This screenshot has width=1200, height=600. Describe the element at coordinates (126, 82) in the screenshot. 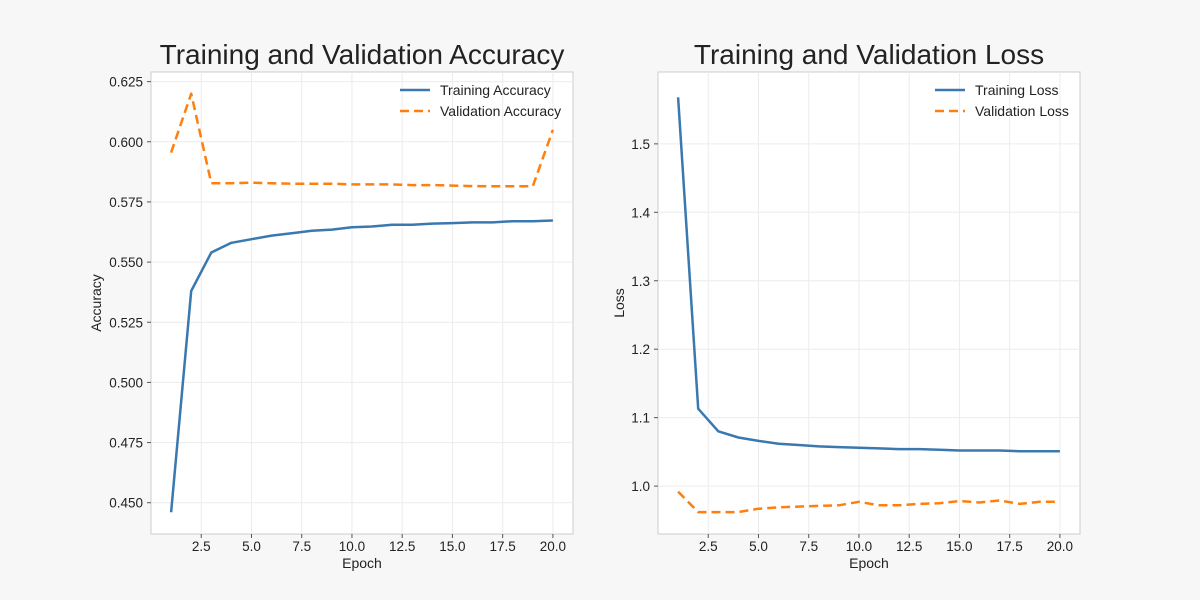

I see `accuracy-y-tick-label: 0.625` at that location.